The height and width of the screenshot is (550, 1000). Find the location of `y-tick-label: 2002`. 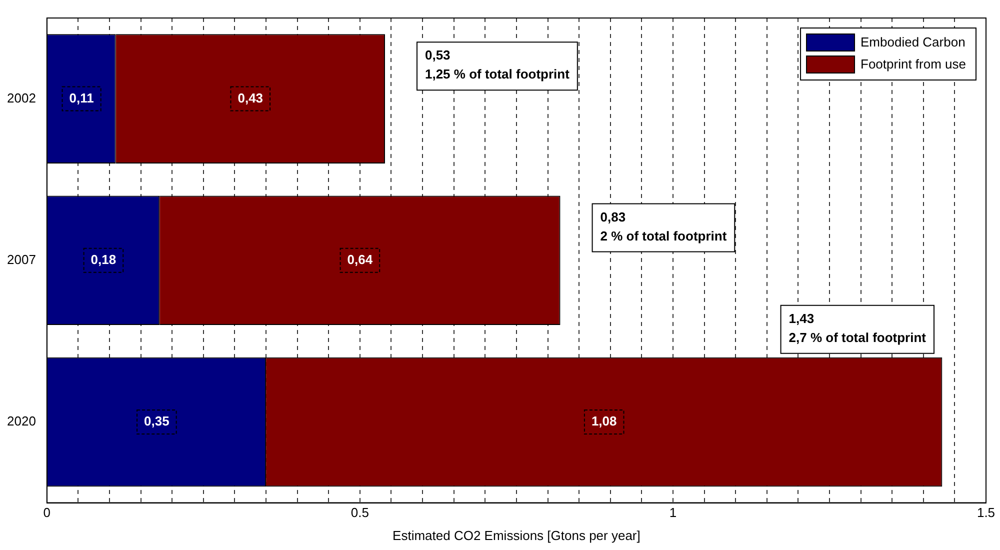

y-tick-label: 2002 is located at coordinates (21, 98).